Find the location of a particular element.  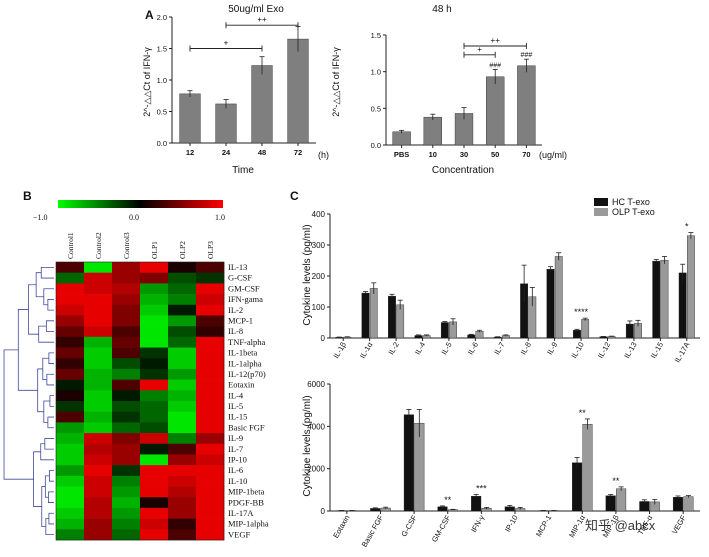

chart-title: 48 h is located at coordinates (441, 9).